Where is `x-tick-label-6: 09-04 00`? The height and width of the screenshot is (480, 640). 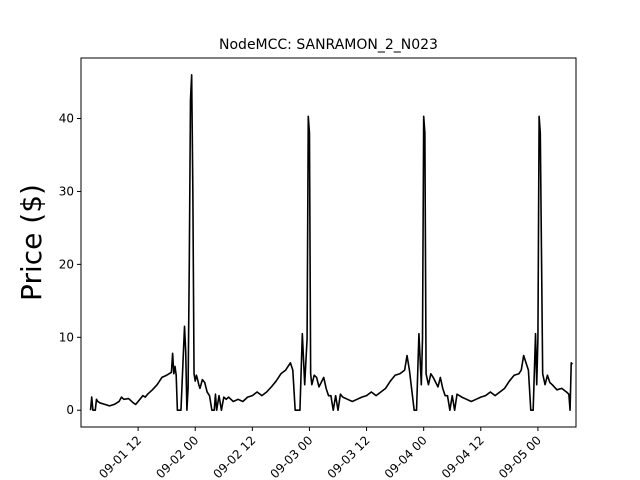 x-tick-label-6: 09-04 00 is located at coordinates (406, 456).